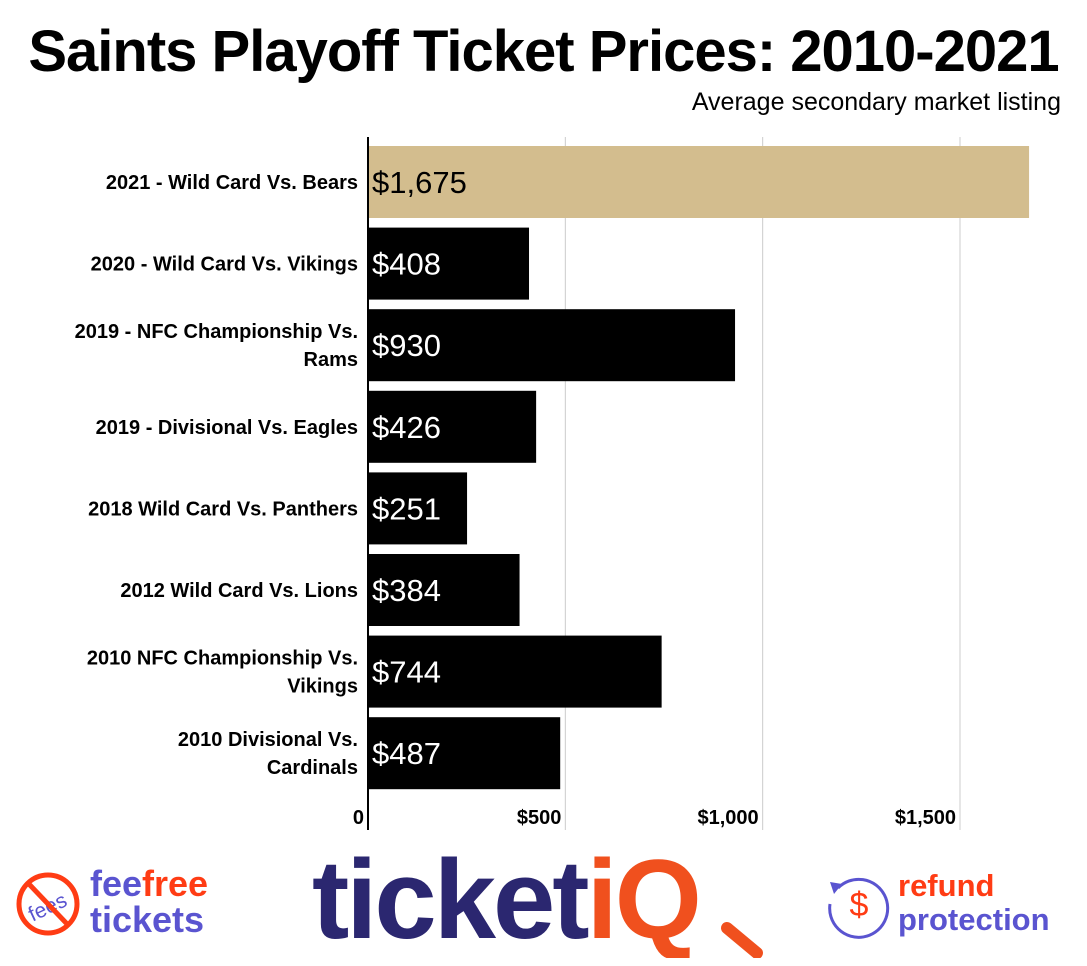 This screenshot has height=966, width=1087. Describe the element at coordinates (175, 883) in the screenshot. I see `logo-free: free` at that location.